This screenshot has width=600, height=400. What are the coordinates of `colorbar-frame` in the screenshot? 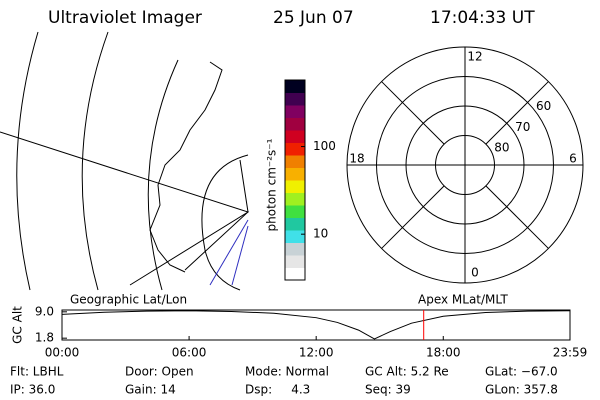 It's located at (295, 180).